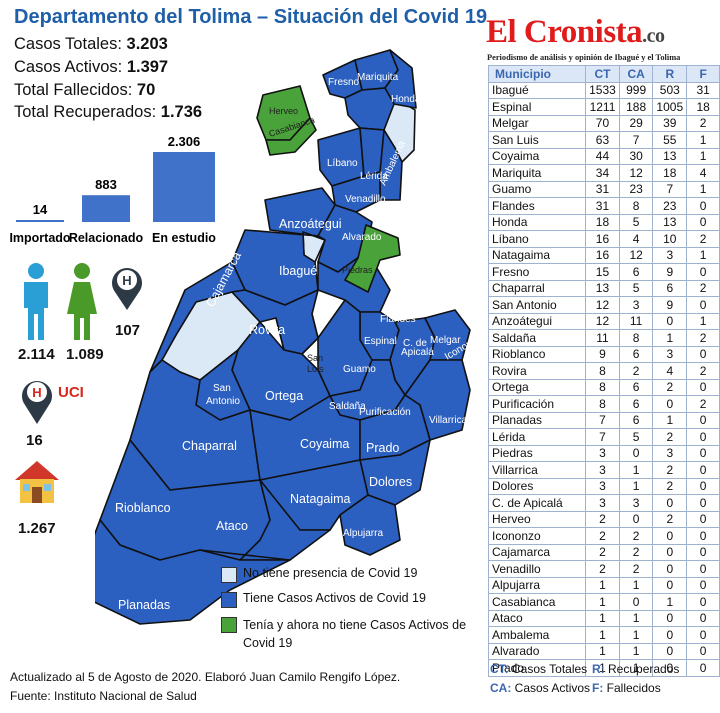 The image size is (720, 713). I want to click on table-row: Rovira 8 2 4 2, so click(604, 371).